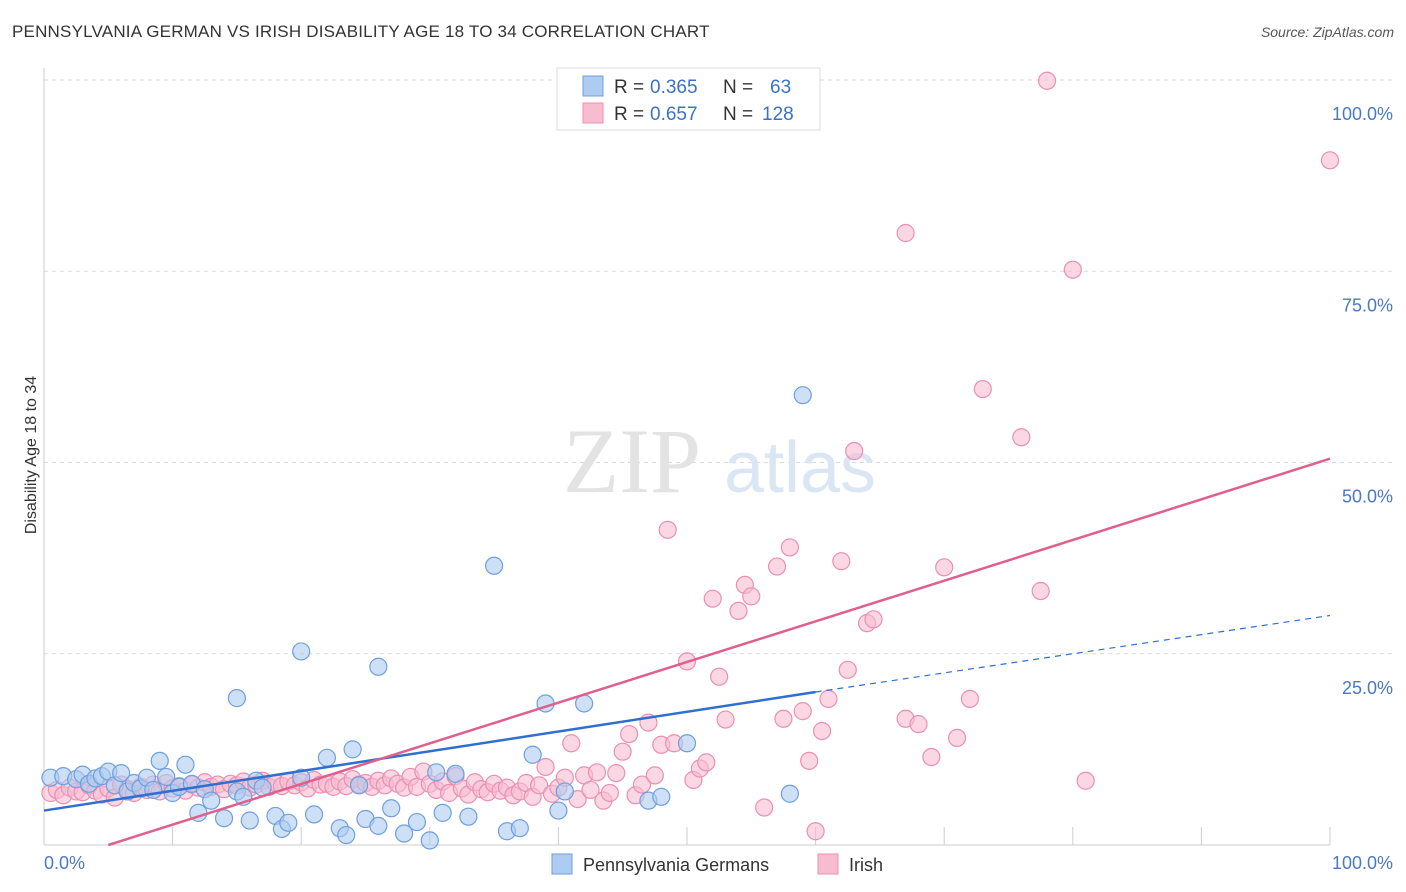  I want to click on legend-r-label-pink: R =, so click(629, 114).